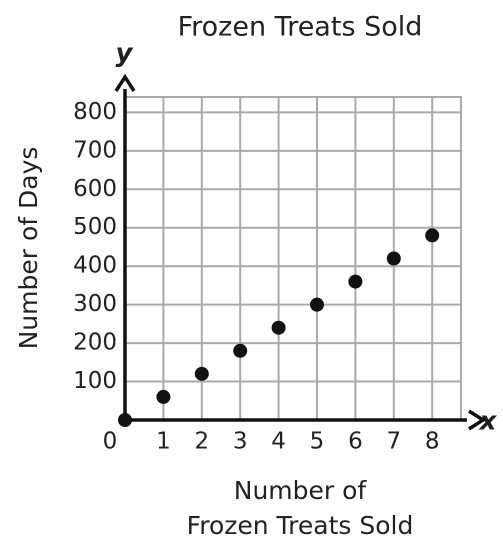 The image size is (503, 550). What do you see at coordinates (95, 343) in the screenshot?
I see `y-tick-label: 200` at bounding box center [95, 343].